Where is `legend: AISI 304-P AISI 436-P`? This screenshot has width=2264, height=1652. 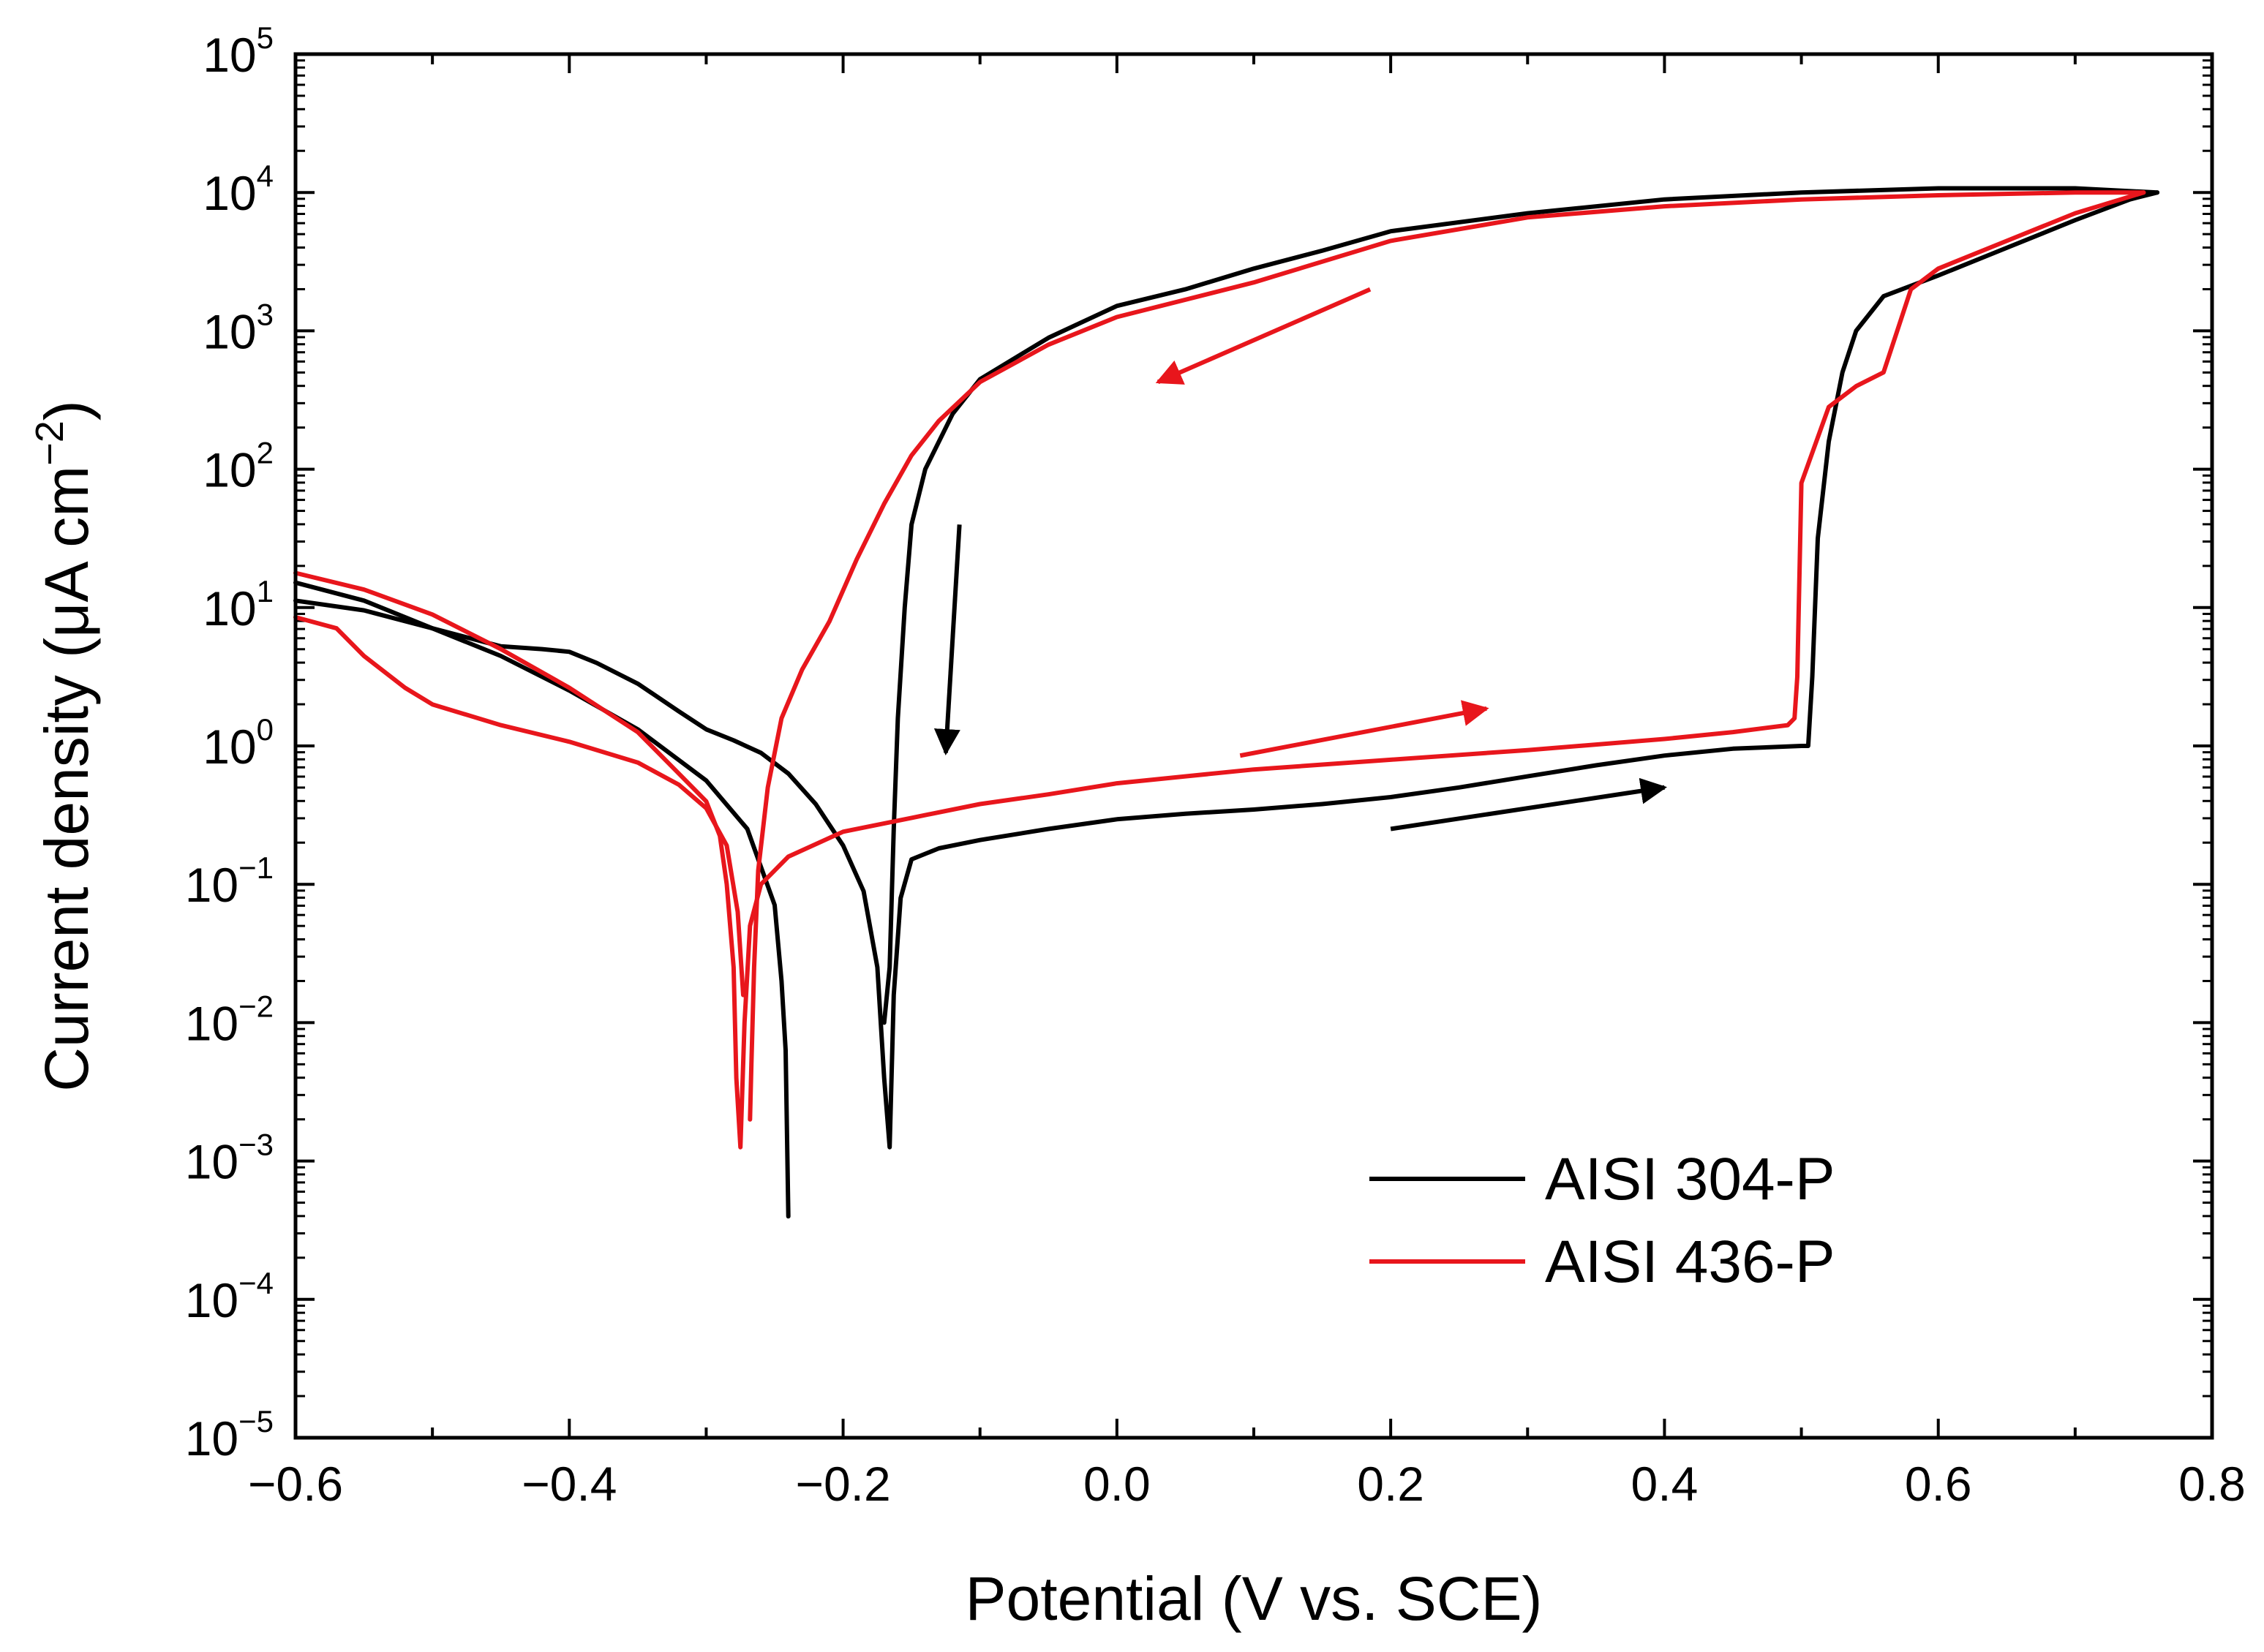 legend: AISI 304-P AISI 436-P is located at coordinates (1602, 1221).